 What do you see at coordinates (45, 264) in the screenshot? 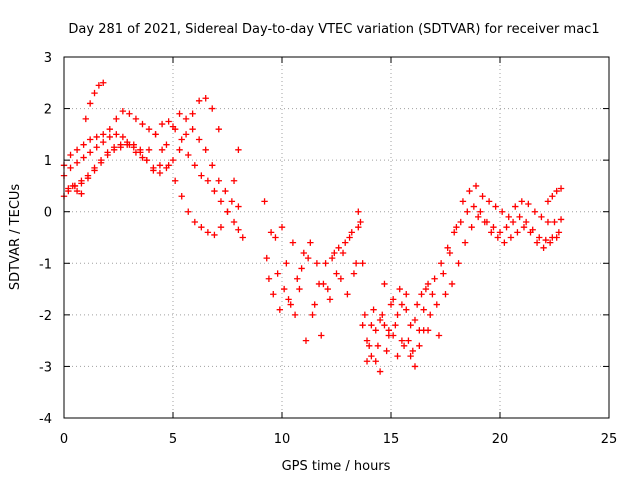
I see `y-tick-label: -1` at bounding box center [45, 264].